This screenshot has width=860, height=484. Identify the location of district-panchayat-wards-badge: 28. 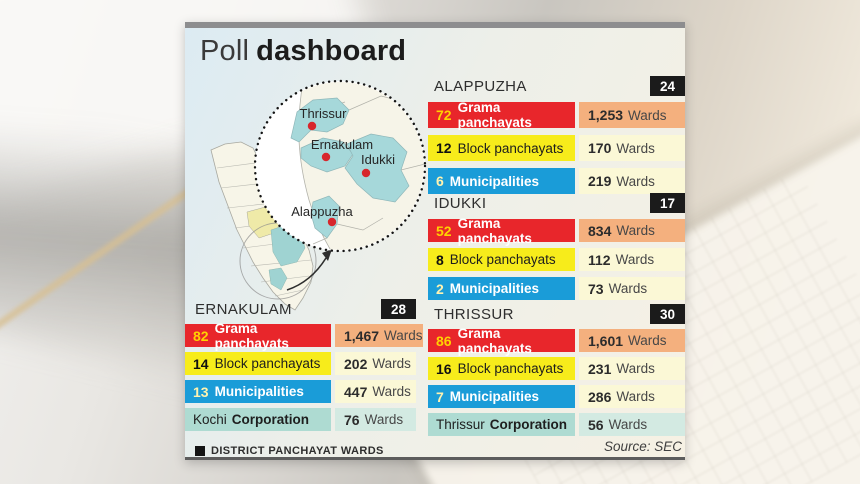
(398, 309).